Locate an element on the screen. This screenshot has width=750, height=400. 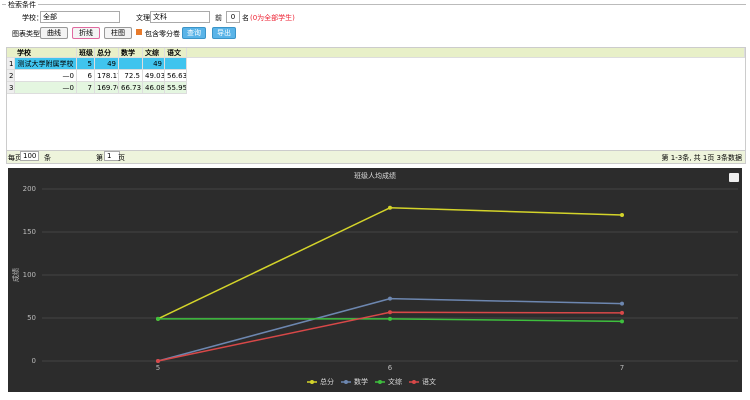
table-cell: 5 is located at coordinates (86, 64).